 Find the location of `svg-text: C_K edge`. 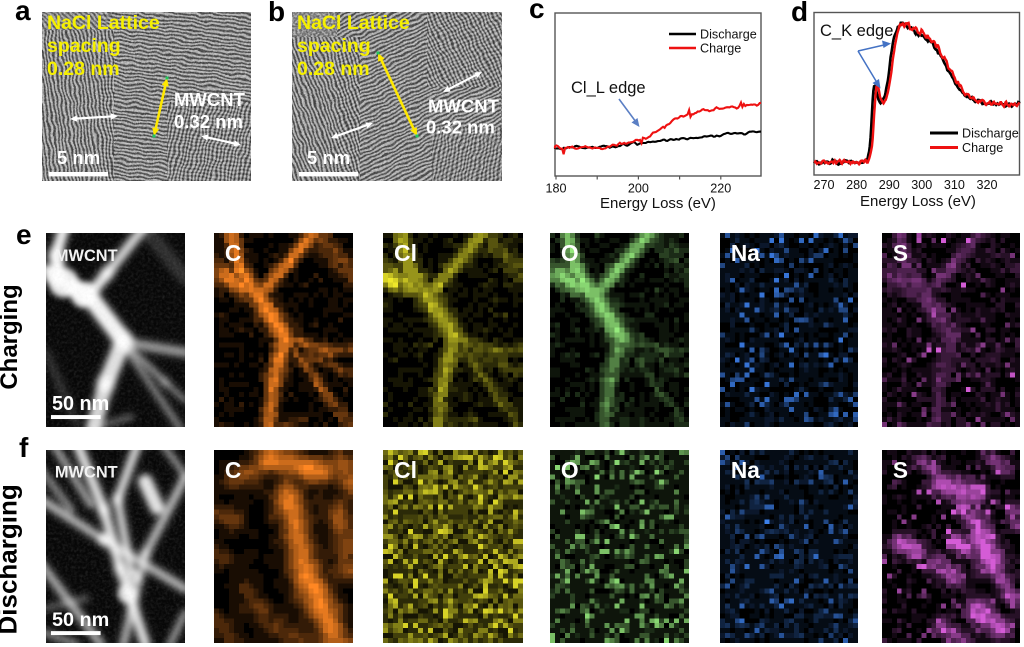

svg-text: C_K edge is located at coordinates (856, 31).